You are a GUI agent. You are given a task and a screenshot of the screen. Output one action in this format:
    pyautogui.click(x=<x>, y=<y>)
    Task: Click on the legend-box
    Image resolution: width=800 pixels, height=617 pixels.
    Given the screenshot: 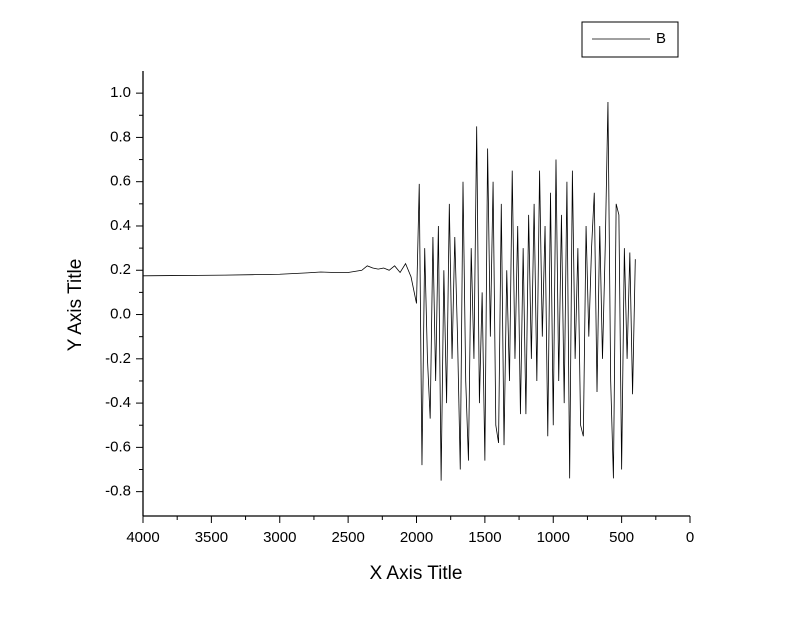 What is the action you would take?
    pyautogui.click(x=630, y=39)
    